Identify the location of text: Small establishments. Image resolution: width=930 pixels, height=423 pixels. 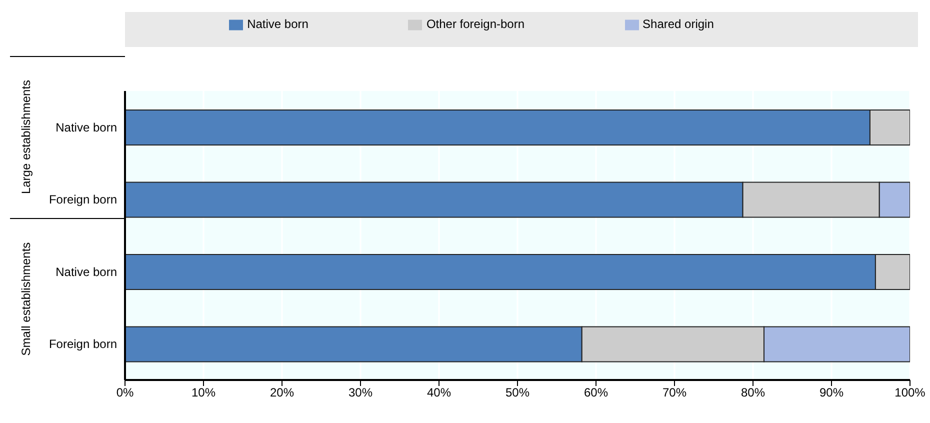
(26, 299).